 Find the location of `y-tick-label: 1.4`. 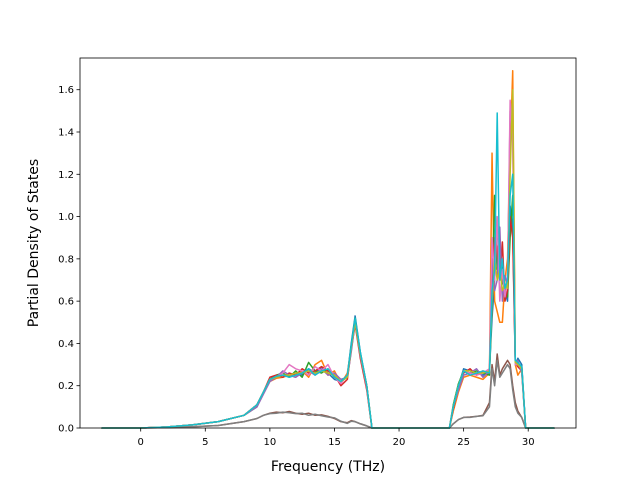

y-tick-label: 1.4 is located at coordinates (66, 133).